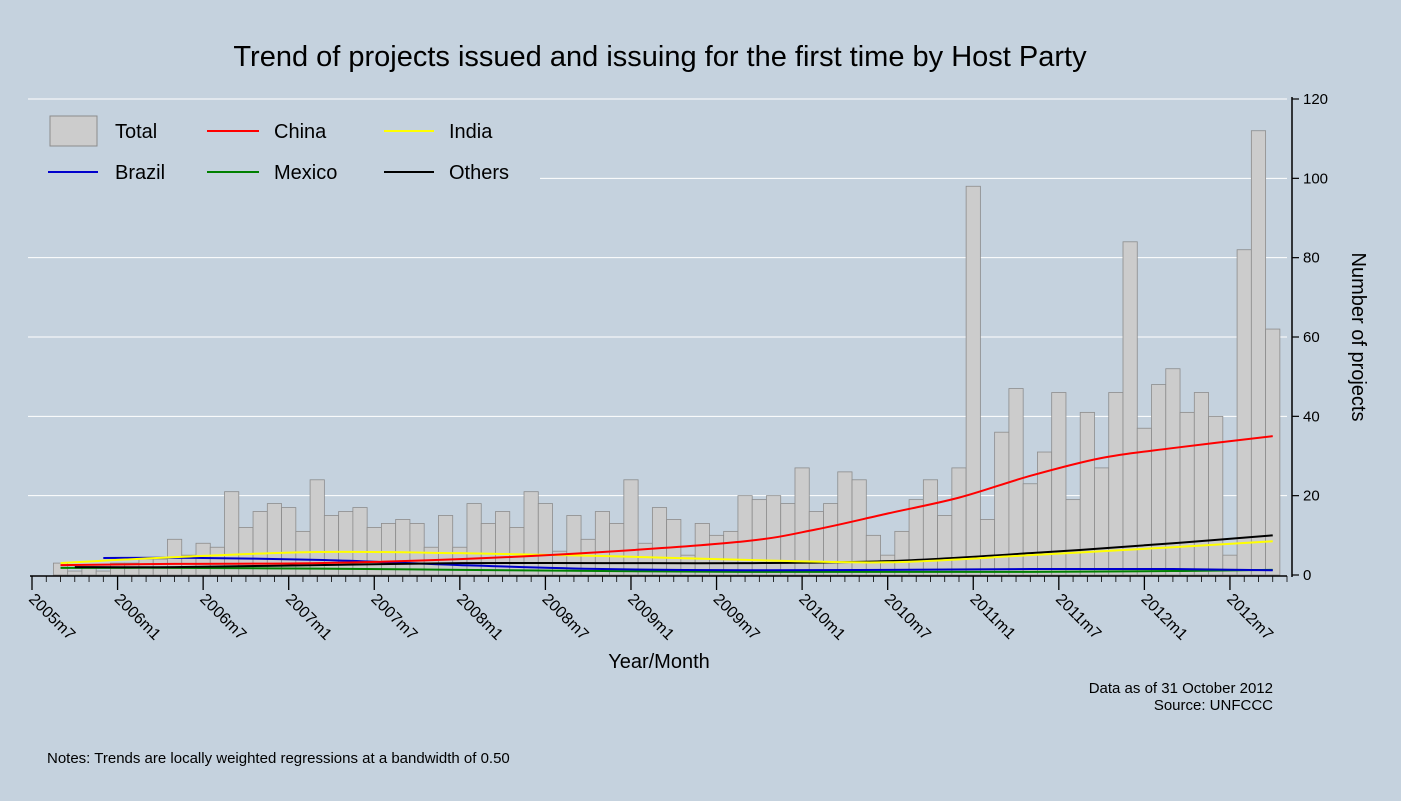 The width and height of the screenshot is (1401, 801). I want to click on x-tick-label: 2007m1, so click(308, 617).